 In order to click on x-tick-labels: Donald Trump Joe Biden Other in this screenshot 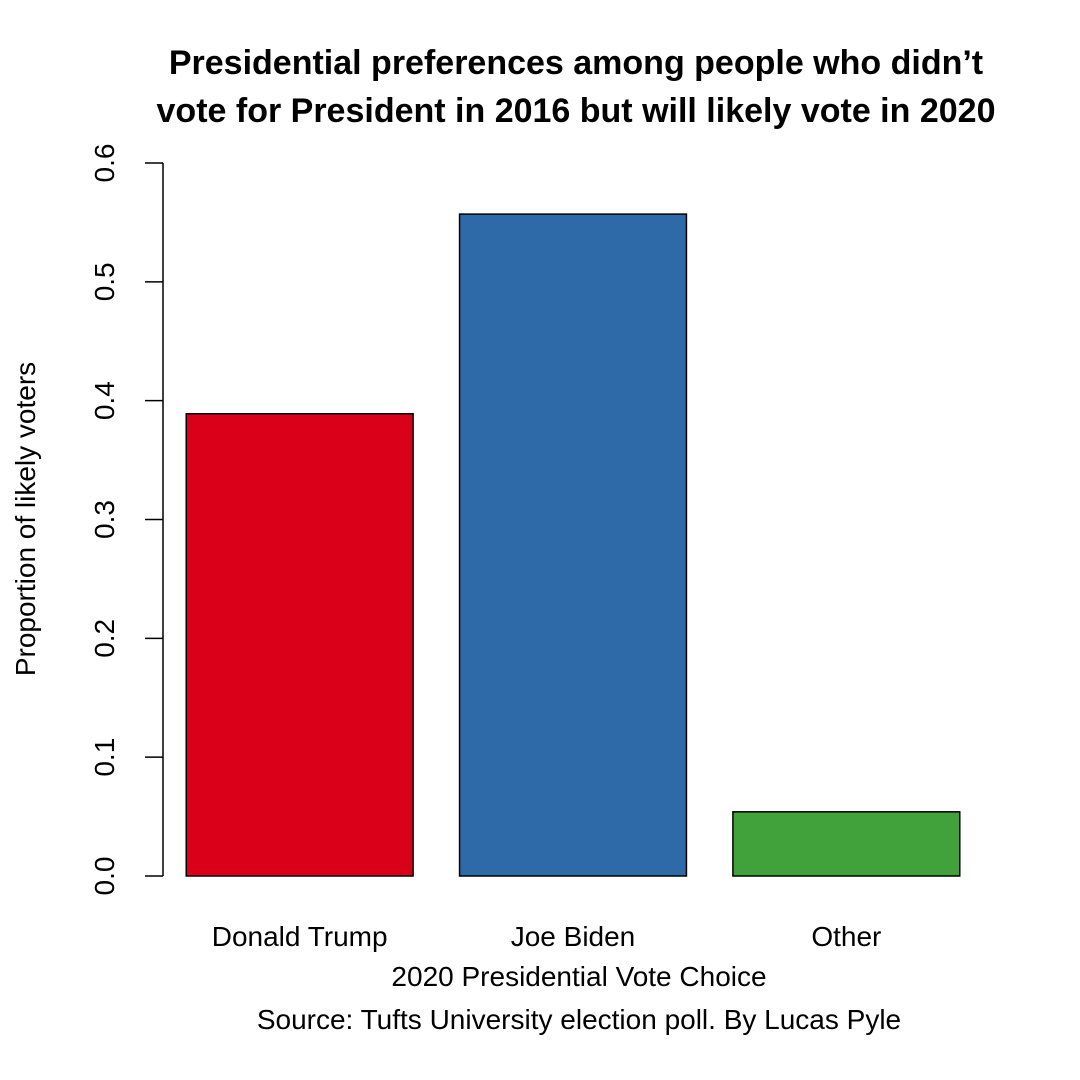, I will do `click(547, 936)`.